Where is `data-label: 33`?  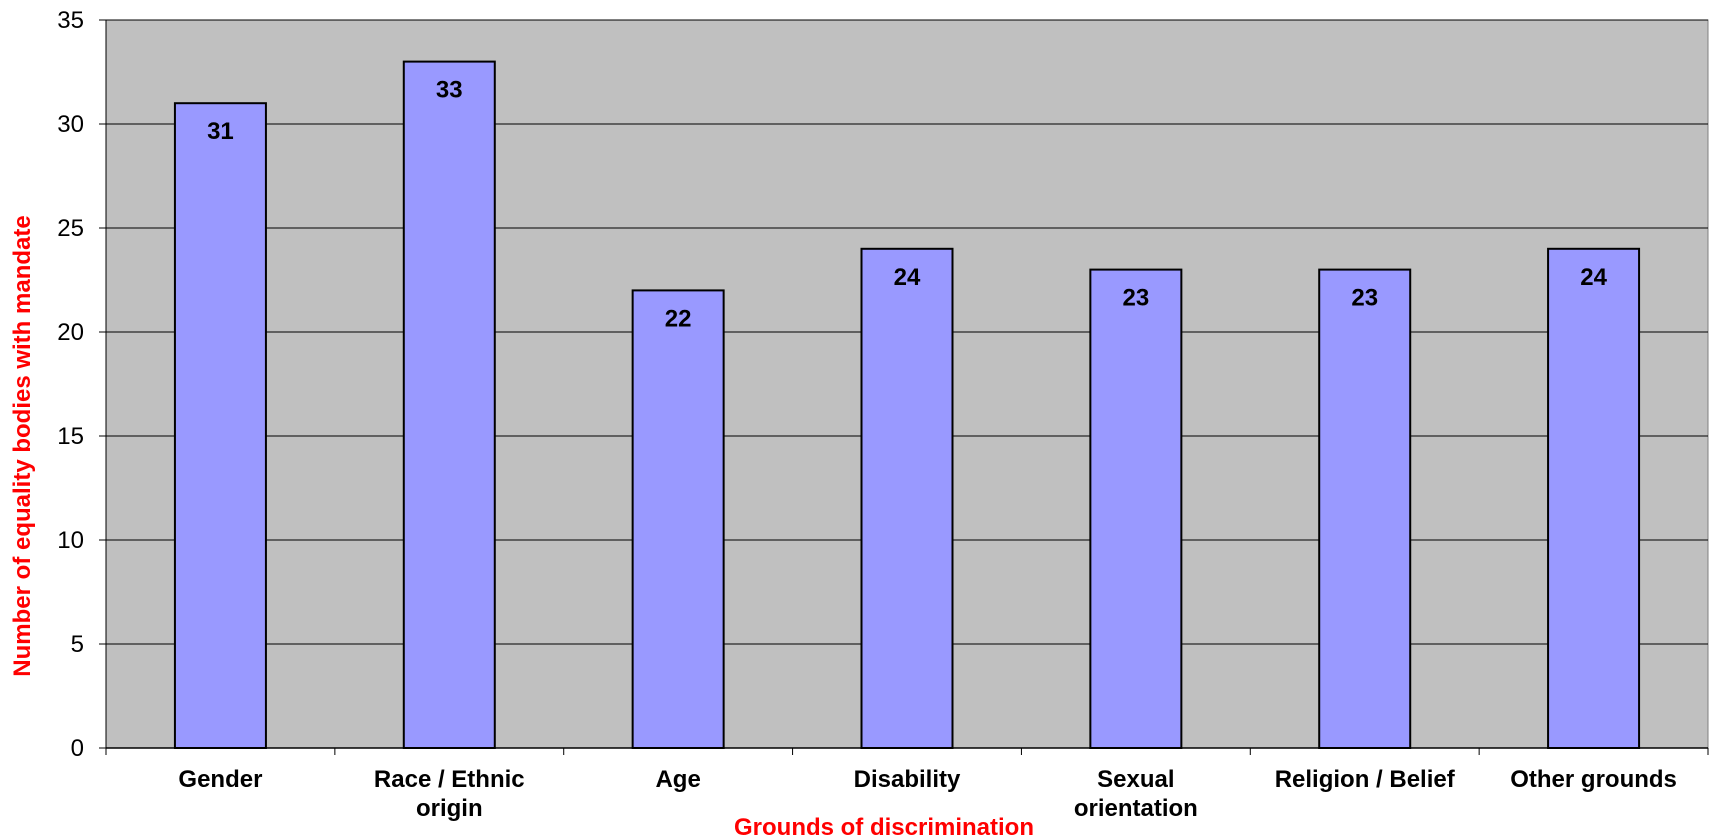 data-label: 33 is located at coordinates (449, 90).